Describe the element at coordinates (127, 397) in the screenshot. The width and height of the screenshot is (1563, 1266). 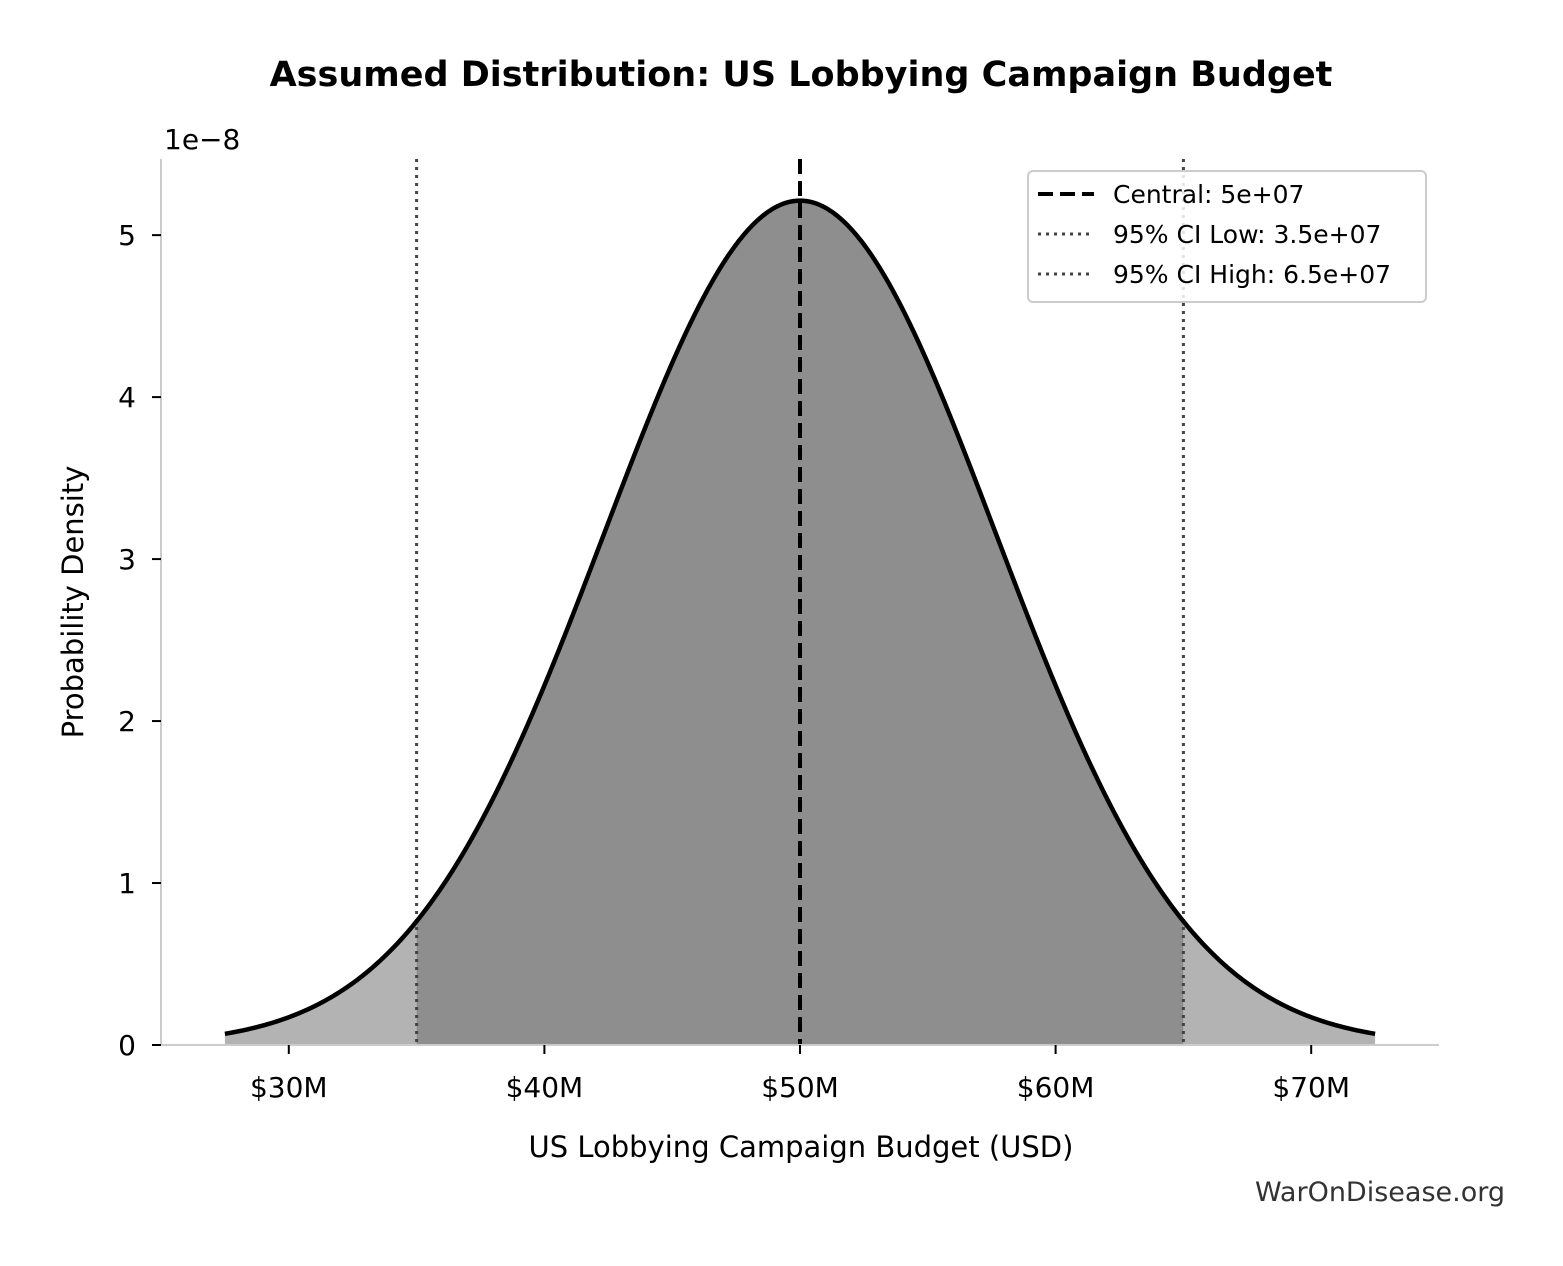
I see `y-tick-label: 4` at that location.